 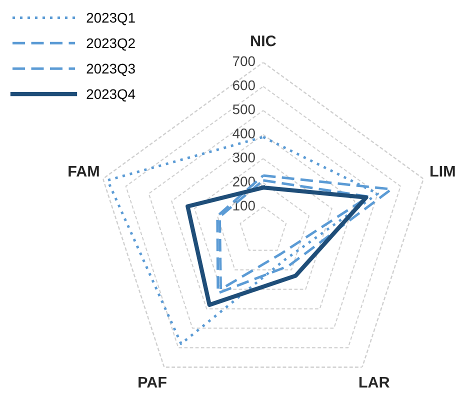 I want to click on legend-label: 2023Q2, so click(x=110, y=44).